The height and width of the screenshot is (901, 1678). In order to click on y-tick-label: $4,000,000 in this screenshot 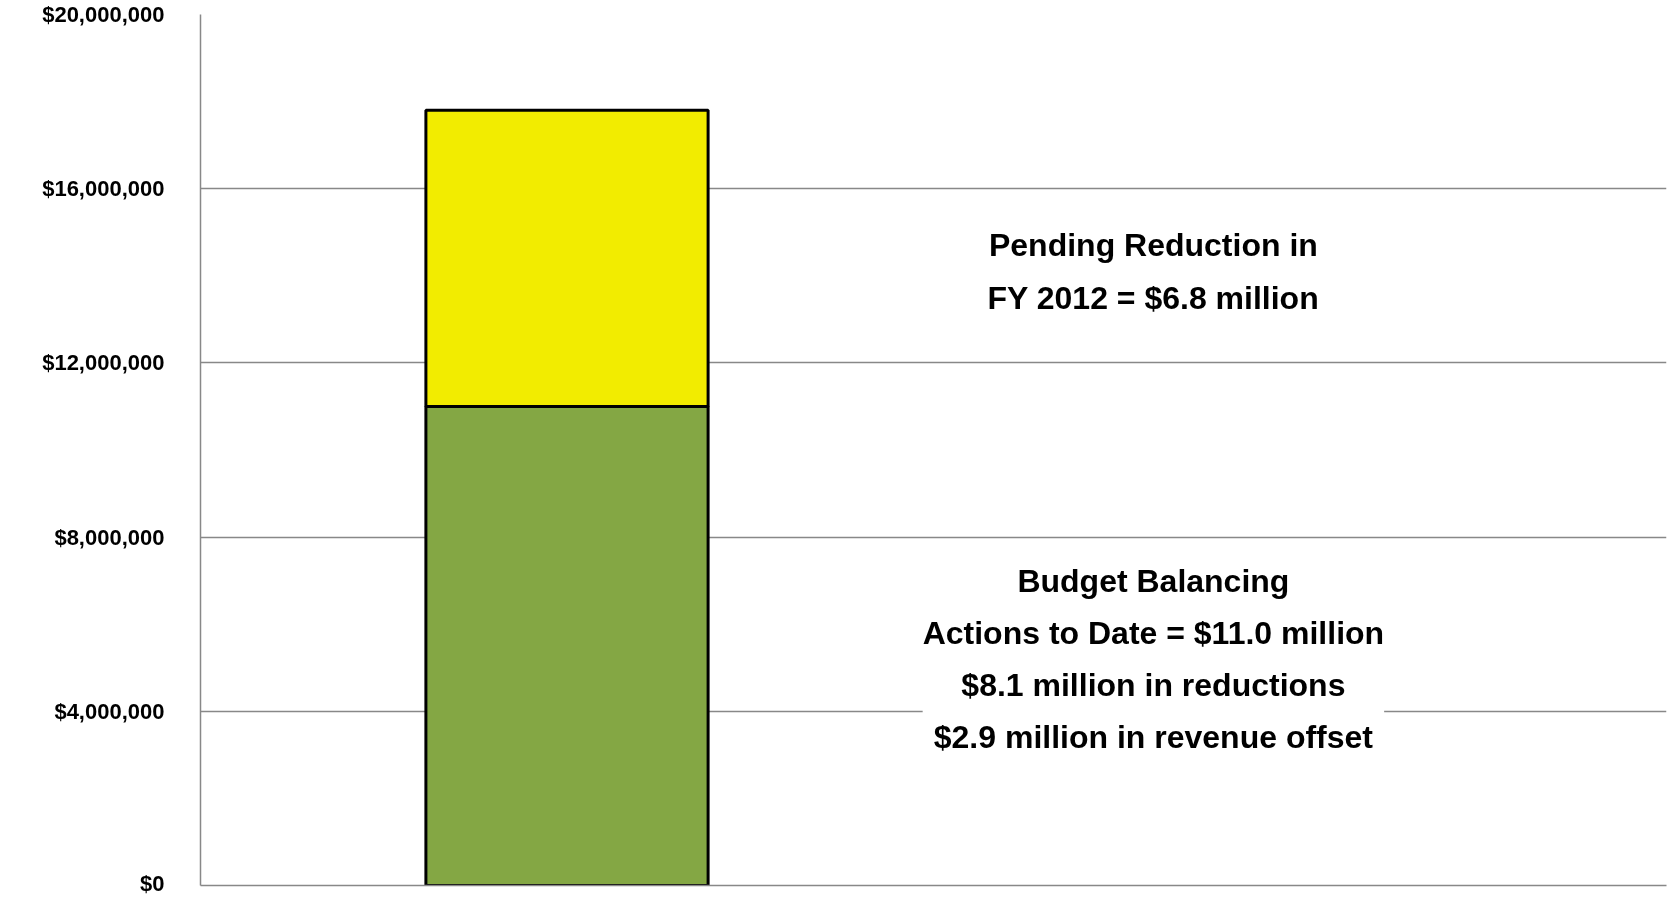, I will do `click(109, 711)`.